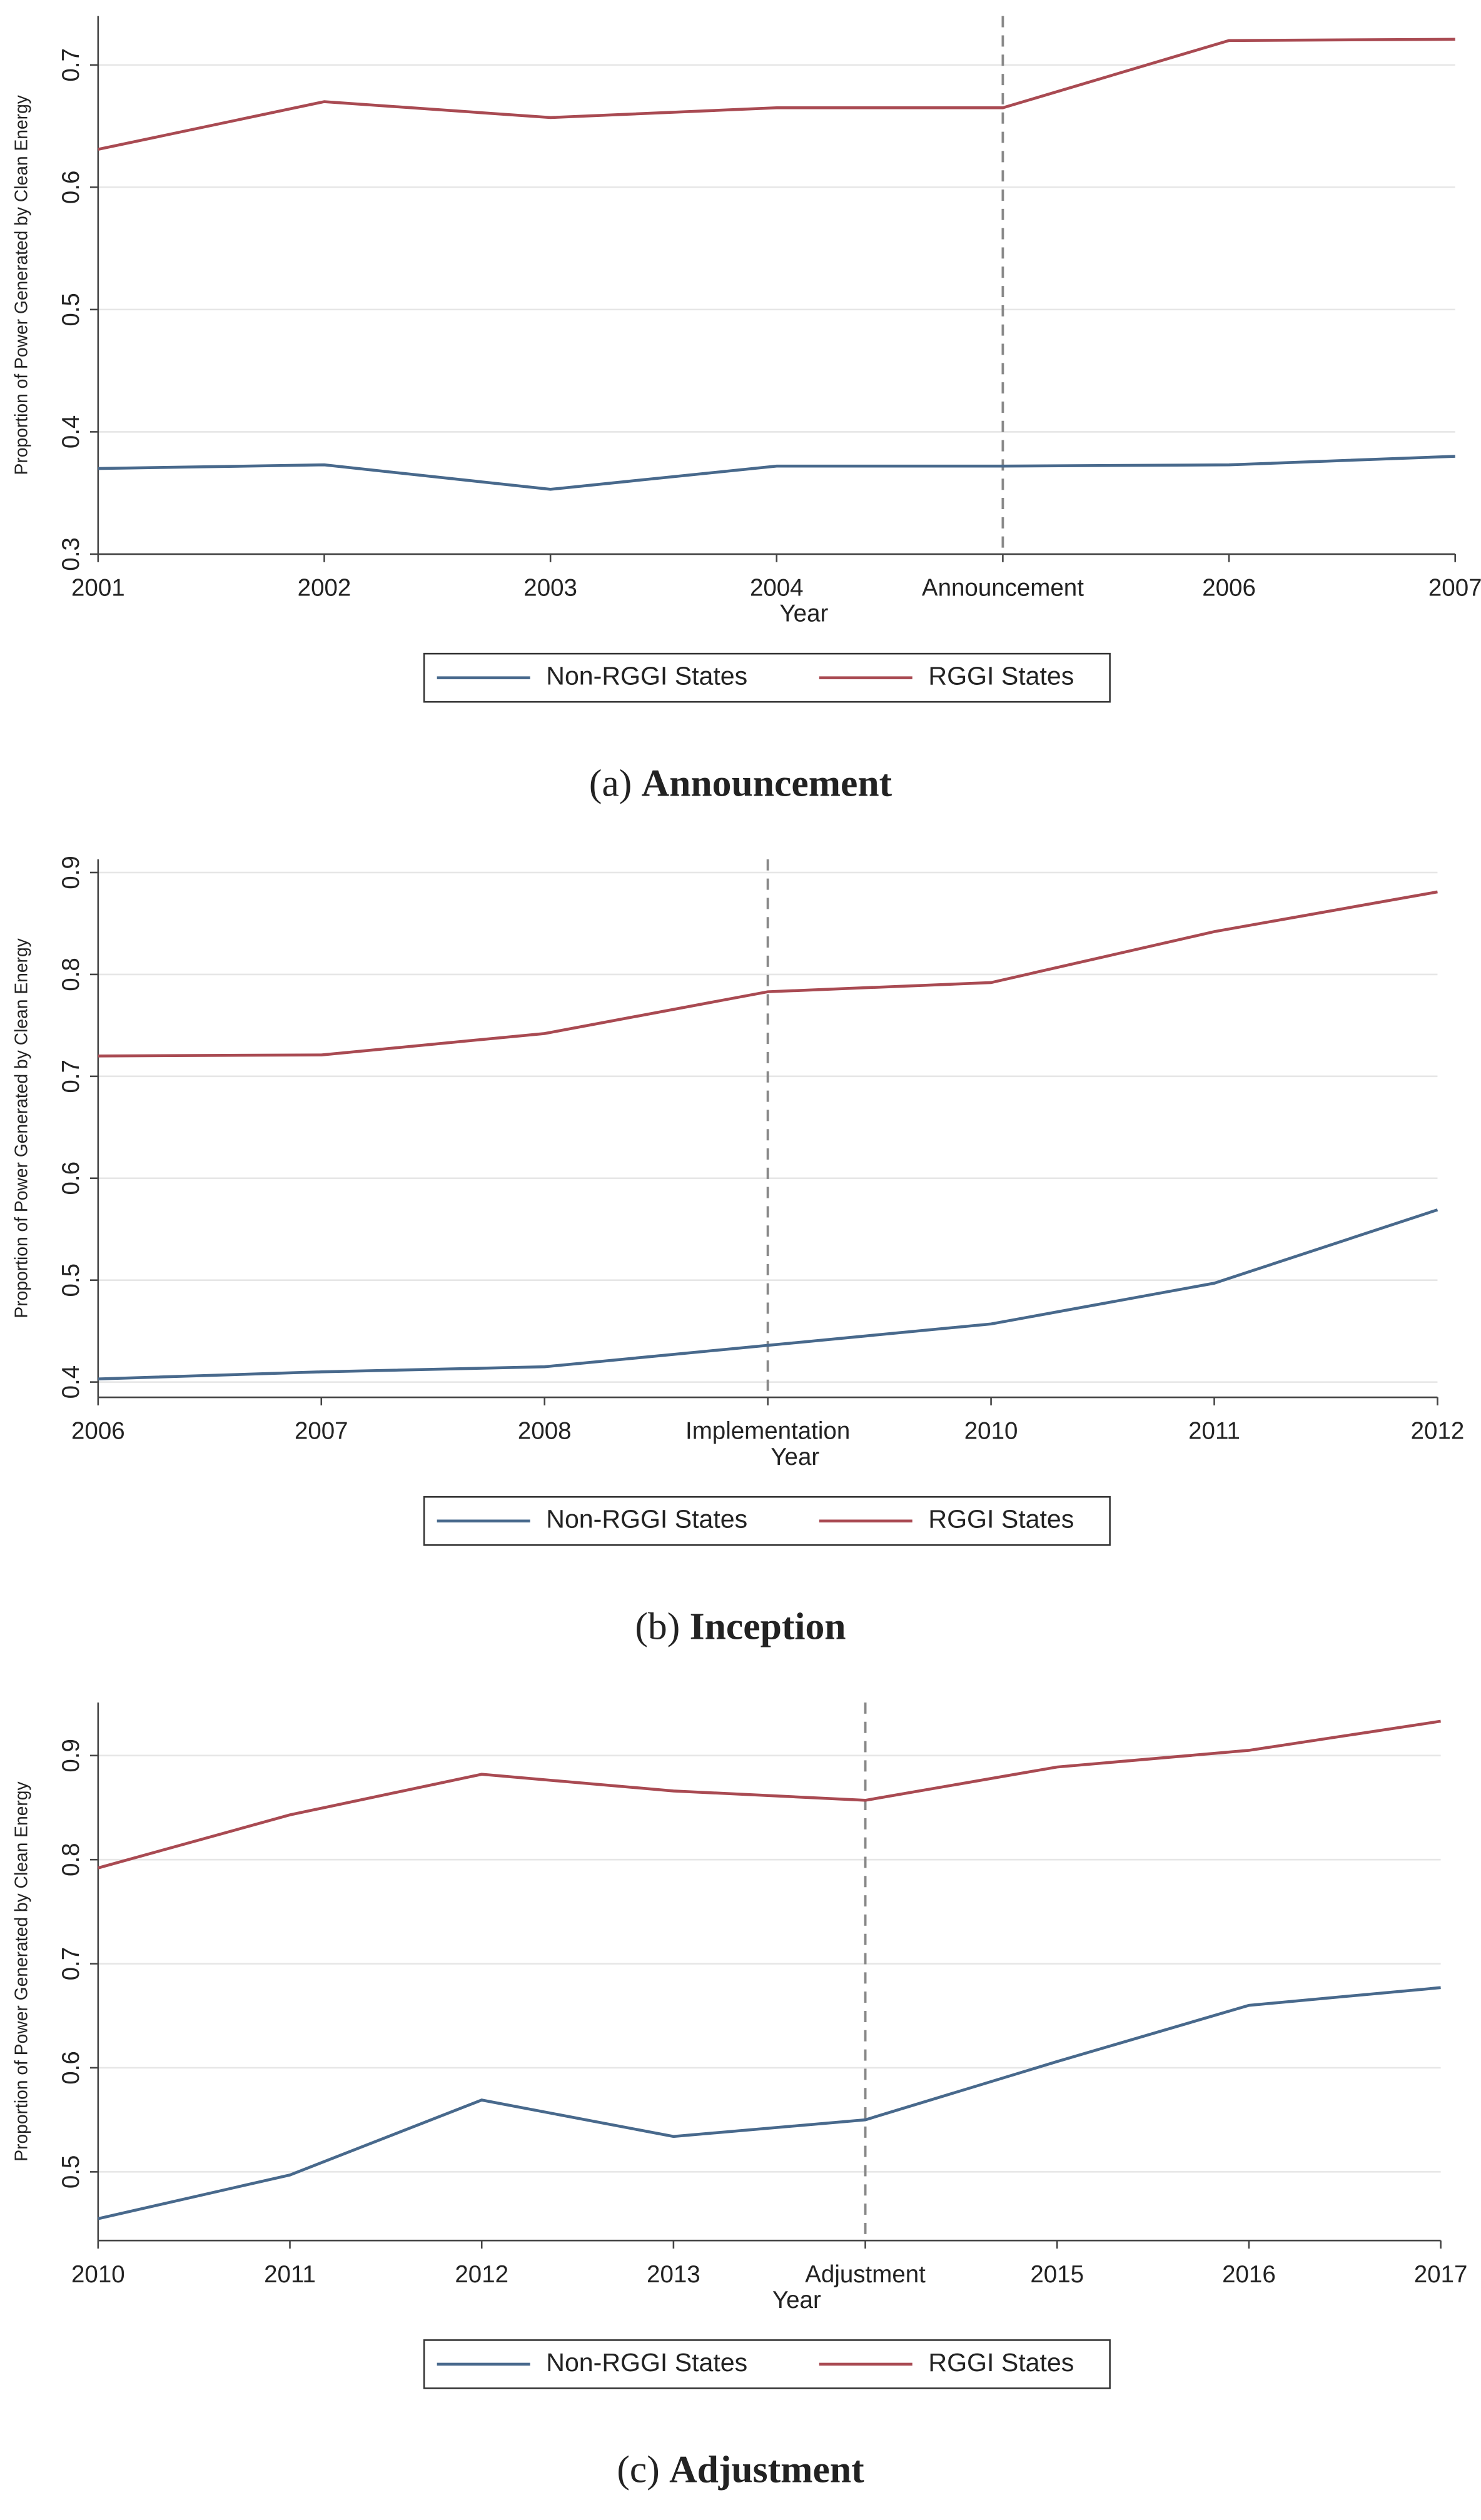 Image resolution: width=1481 pixels, height=2520 pixels. I want to click on x-tick-label: 2002, so click(324, 588).